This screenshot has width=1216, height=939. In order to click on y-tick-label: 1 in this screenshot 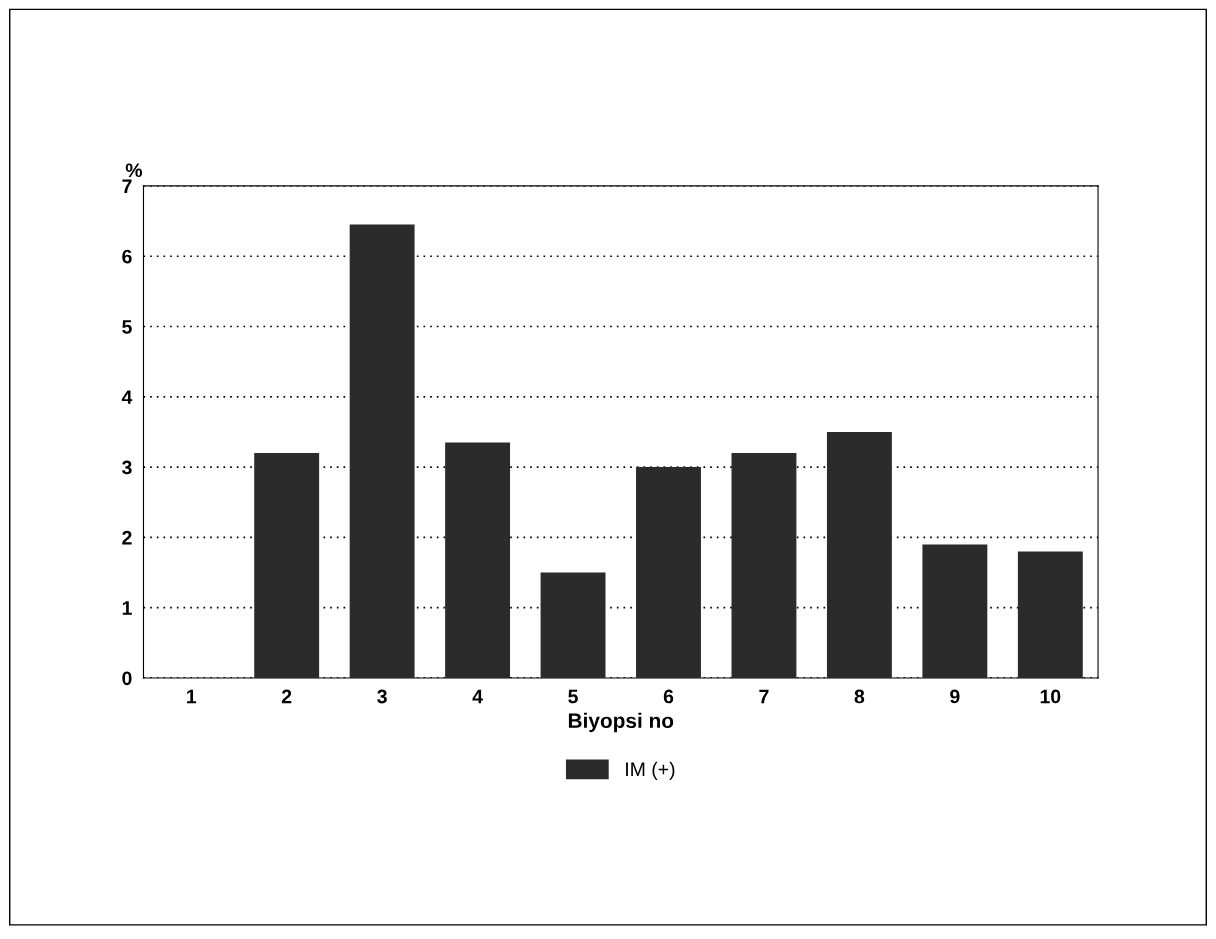, I will do `click(127, 608)`.